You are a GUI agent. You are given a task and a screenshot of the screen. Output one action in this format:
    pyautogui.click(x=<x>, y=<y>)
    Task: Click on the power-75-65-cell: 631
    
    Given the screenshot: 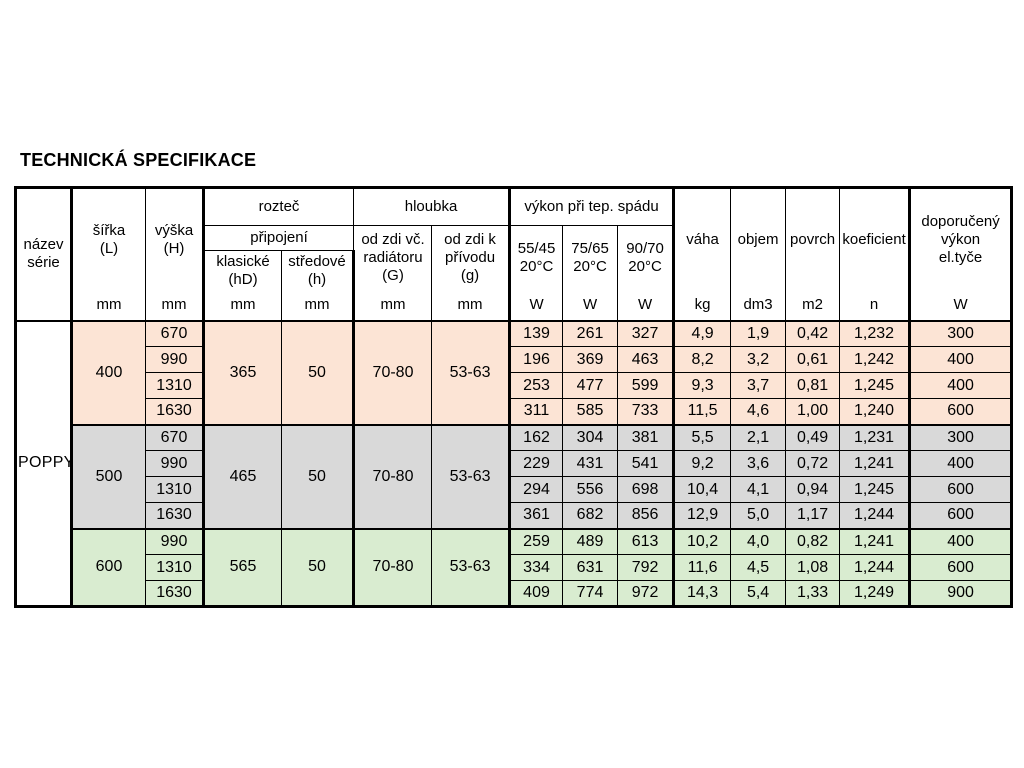 What is the action you would take?
    pyautogui.click(x=590, y=567)
    